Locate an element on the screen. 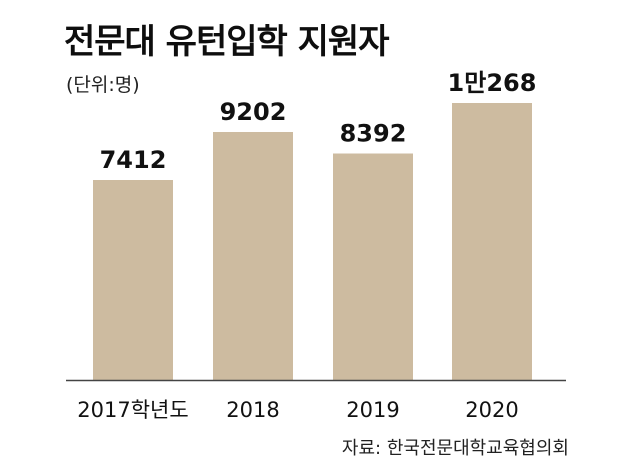 This screenshot has width=635, height=475. value-label-1: 7412 is located at coordinates (133, 160).